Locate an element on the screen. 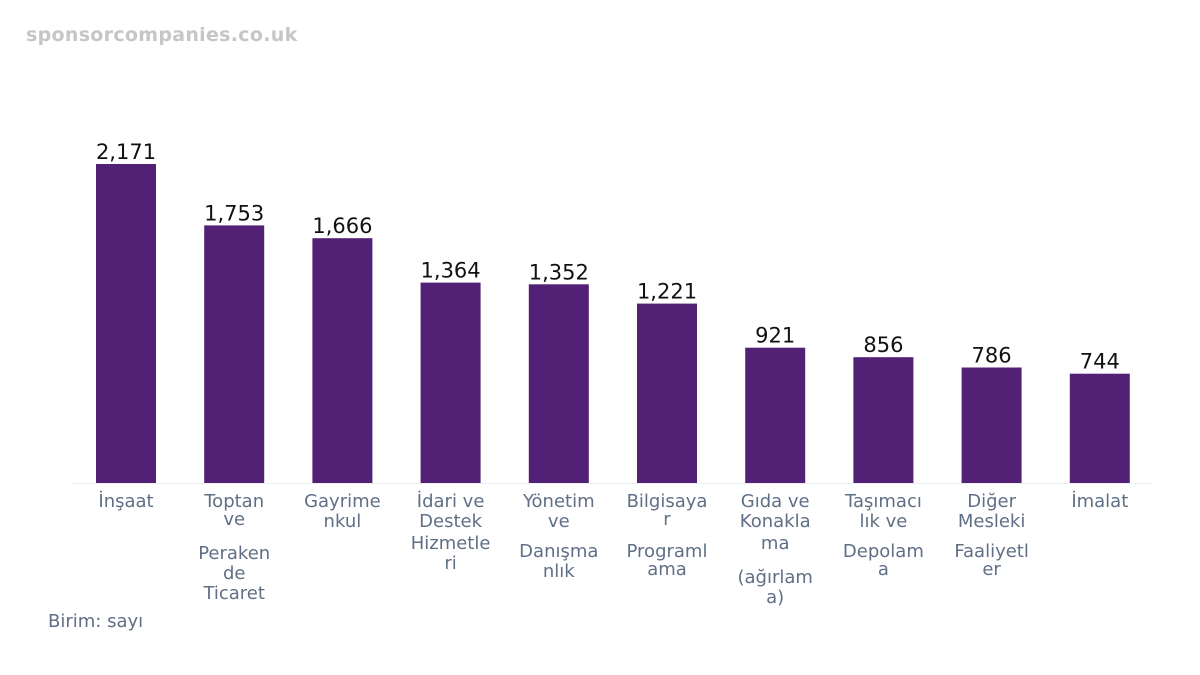 The height and width of the screenshot is (675, 1200). category-label-line: Ticaret is located at coordinates (233, 593).